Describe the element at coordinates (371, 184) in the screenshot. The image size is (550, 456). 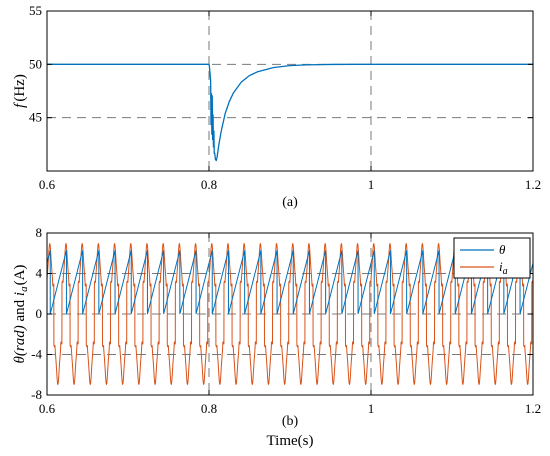
I see `x-tick-label-a: 1` at that location.